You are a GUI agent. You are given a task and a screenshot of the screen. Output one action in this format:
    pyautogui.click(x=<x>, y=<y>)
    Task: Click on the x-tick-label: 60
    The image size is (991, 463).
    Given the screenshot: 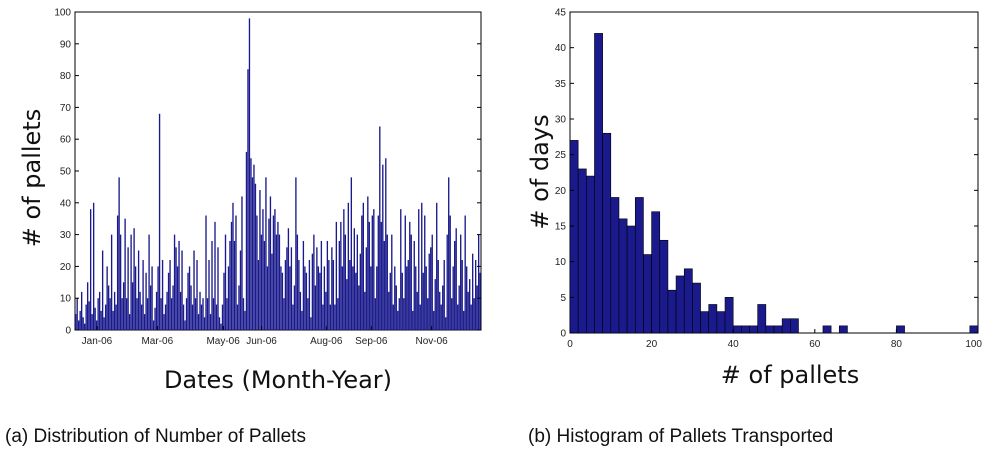 What is the action you would take?
    pyautogui.click(x=815, y=344)
    